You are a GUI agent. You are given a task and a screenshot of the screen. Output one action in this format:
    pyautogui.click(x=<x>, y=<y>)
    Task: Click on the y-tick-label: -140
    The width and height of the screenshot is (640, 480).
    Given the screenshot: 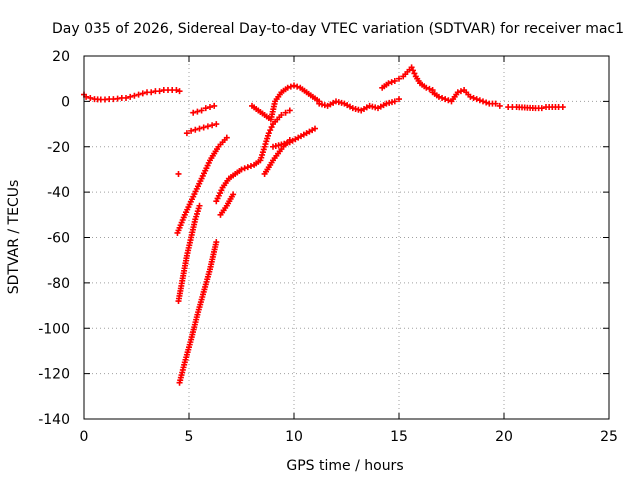 What is the action you would take?
    pyautogui.click(x=54, y=420)
    